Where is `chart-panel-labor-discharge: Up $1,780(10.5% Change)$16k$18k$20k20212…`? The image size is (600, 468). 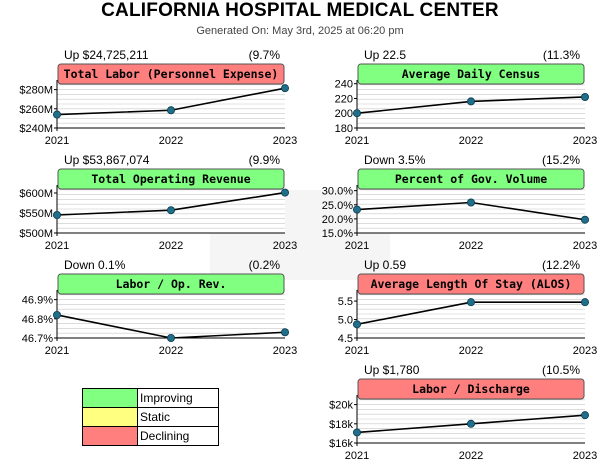
chart-panel-labor-discharge: Up $1,780(10.5% Change)$16k$18k$20k20212… is located at coordinates (450, 415).